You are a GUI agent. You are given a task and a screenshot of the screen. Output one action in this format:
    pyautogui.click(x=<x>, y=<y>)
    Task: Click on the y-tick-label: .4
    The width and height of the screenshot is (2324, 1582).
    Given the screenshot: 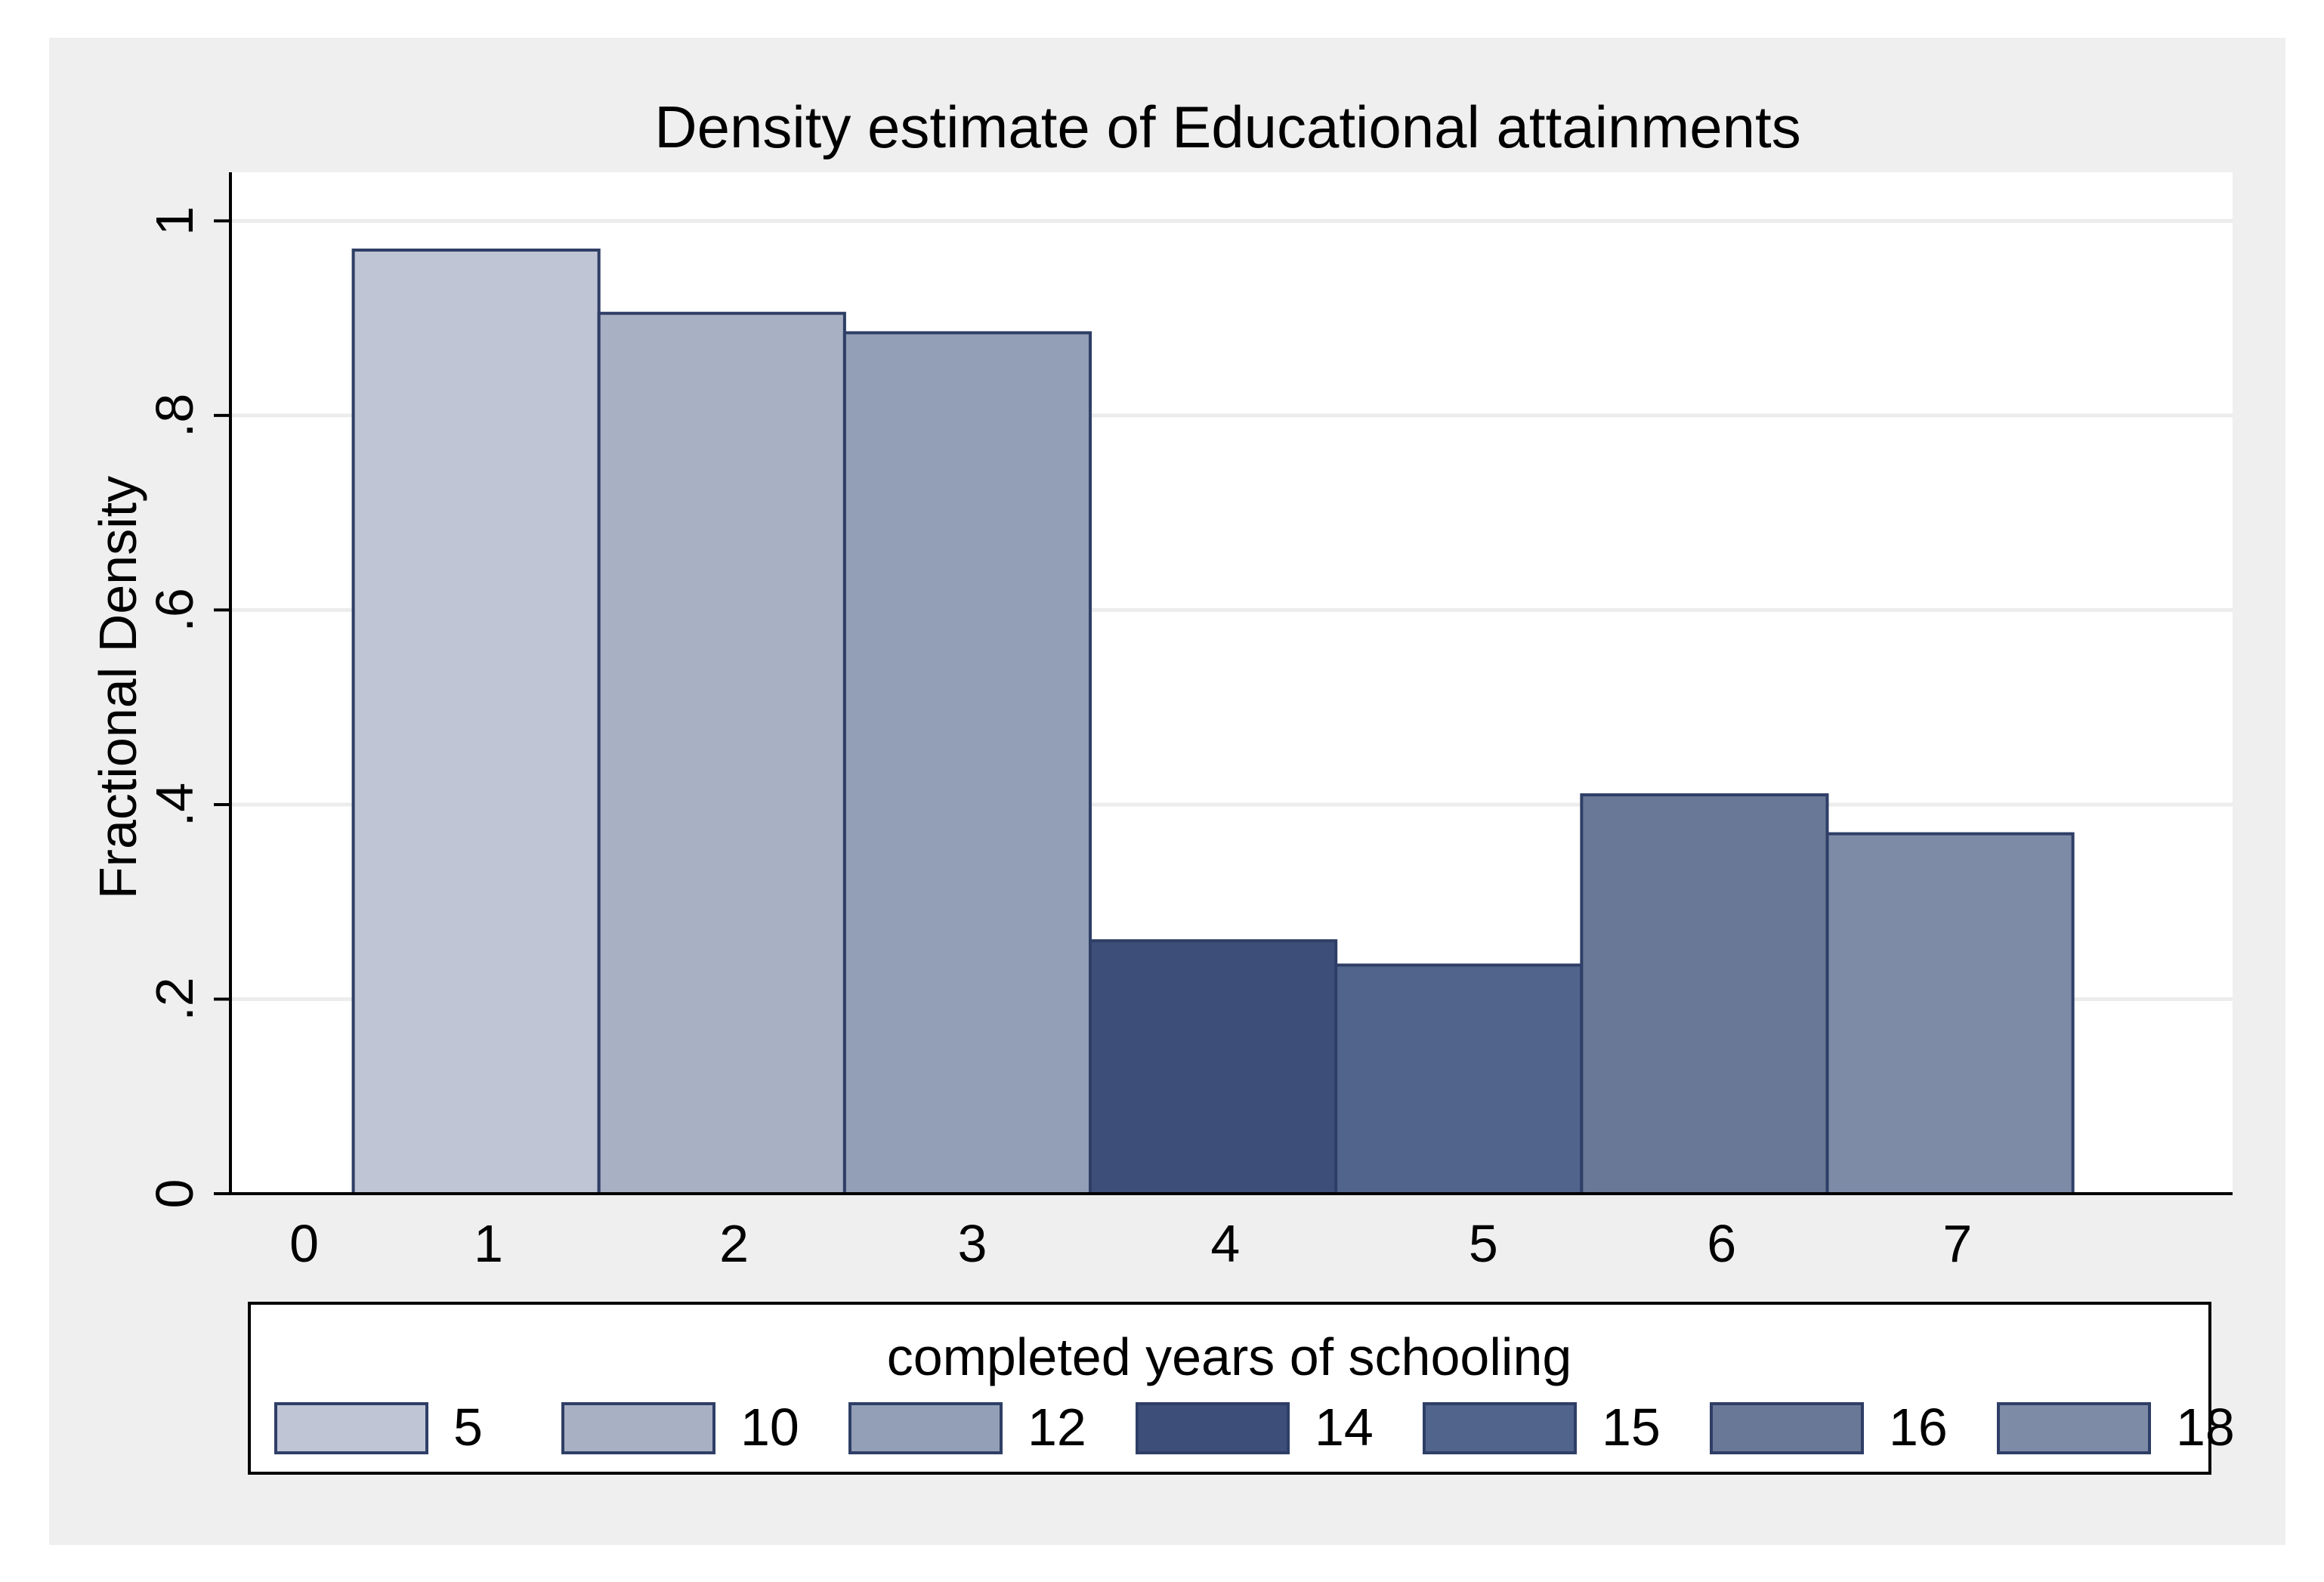 What is the action you would take?
    pyautogui.click(x=174, y=805)
    